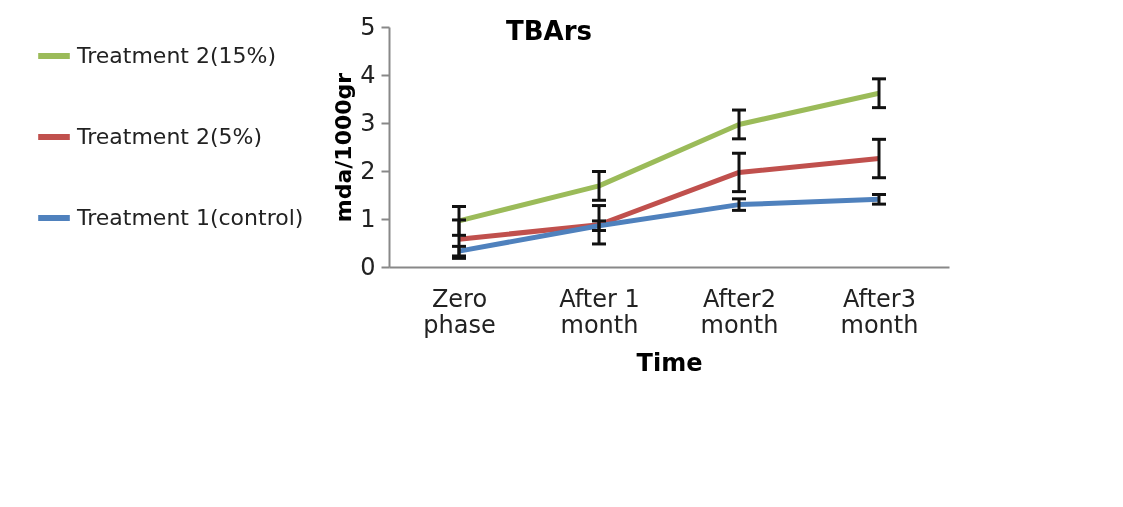 This screenshot has height=507, width=1123. What do you see at coordinates (190, 217) in the screenshot?
I see `legend-label: Treatment 1(control)` at bounding box center [190, 217].